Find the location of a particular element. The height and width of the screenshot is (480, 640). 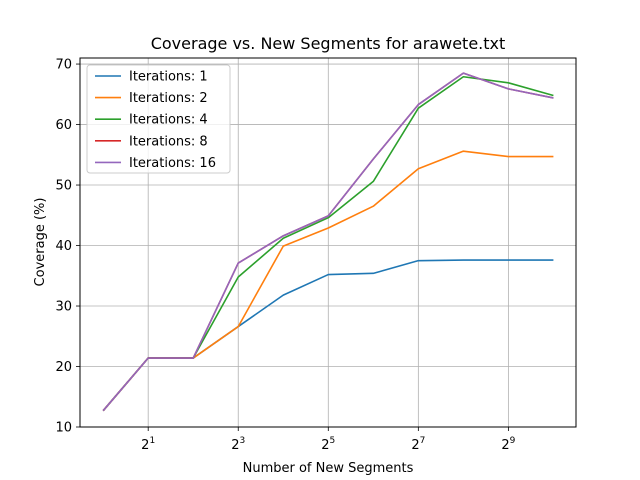

x-tick-label: 25 is located at coordinates (328, 444).